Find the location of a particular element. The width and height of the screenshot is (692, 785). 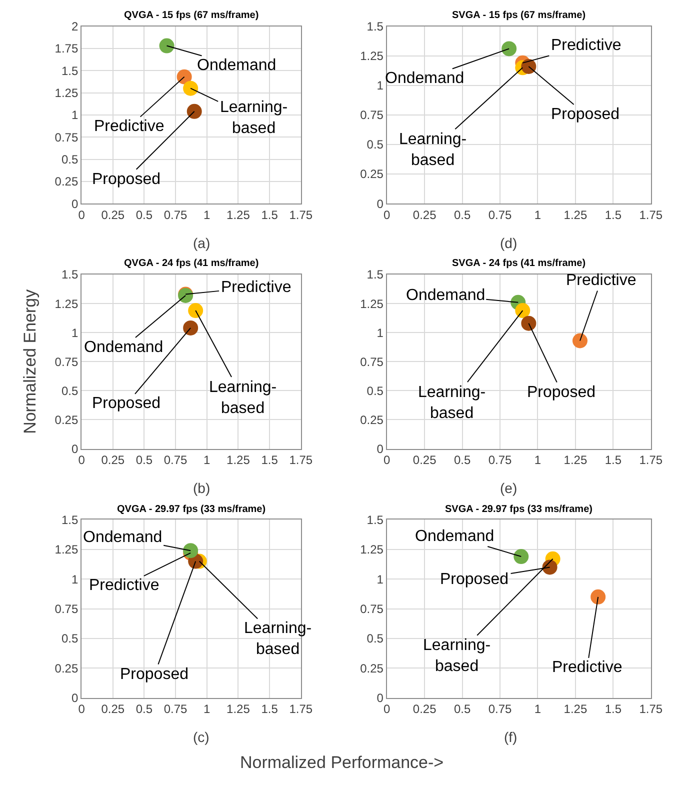

series-label: Learning- based is located at coordinates (254, 118).